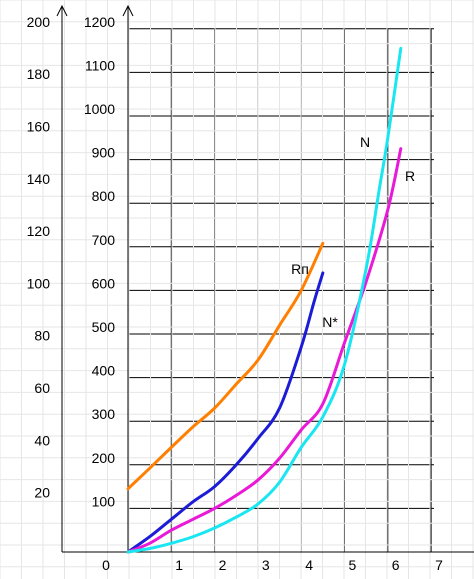  Describe the element at coordinates (104, 371) in the screenshot. I see `y-inner-tick-label: 400` at that location.